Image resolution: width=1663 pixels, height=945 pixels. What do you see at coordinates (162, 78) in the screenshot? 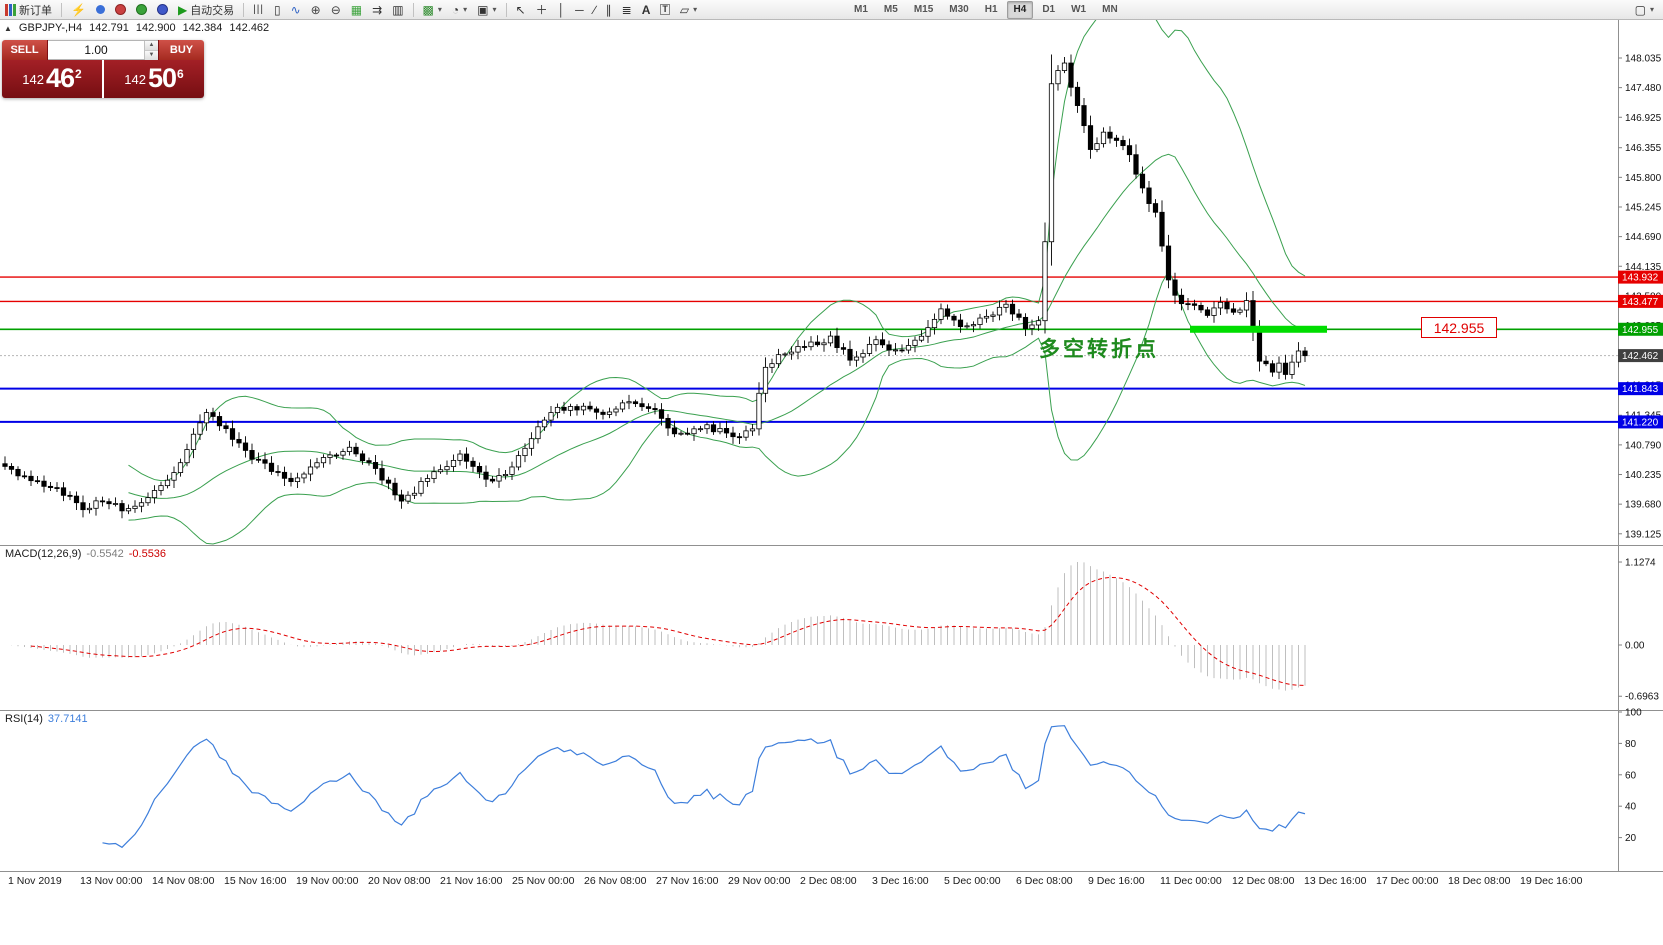
I see `ask-pips: 50` at bounding box center [162, 78].